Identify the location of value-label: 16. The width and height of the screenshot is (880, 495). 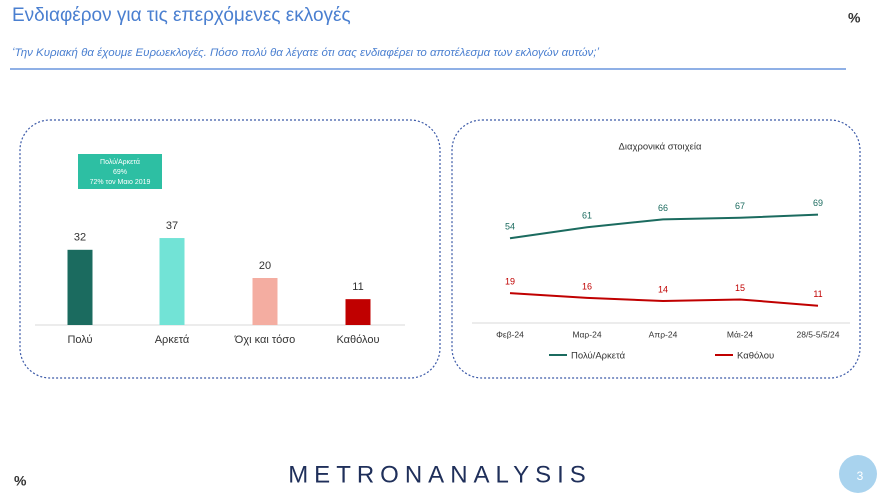
(587, 286).